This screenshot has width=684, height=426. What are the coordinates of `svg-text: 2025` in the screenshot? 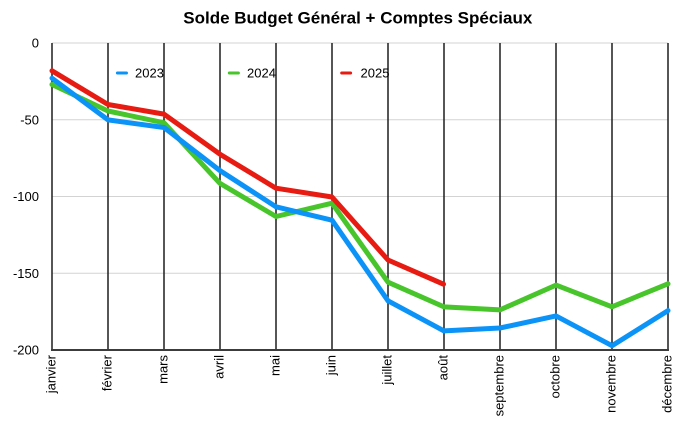 It's located at (375, 73).